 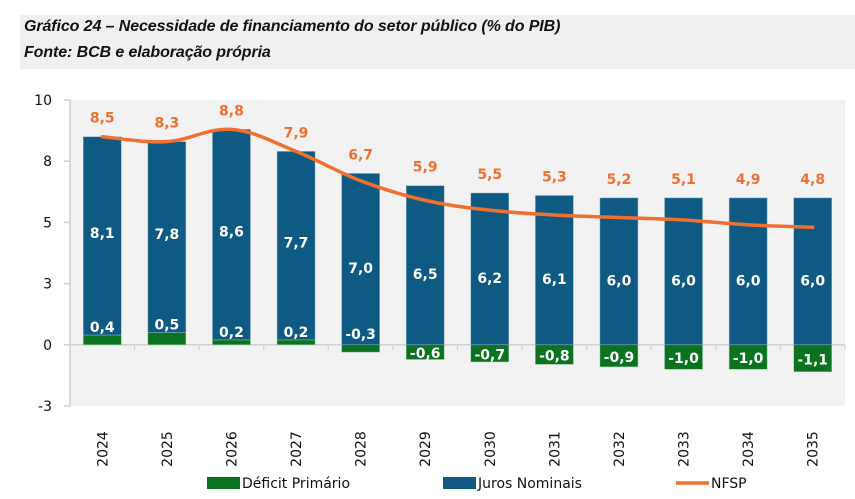 What do you see at coordinates (103, 449) in the screenshot?
I see `x-tick-label: 2024` at bounding box center [103, 449].